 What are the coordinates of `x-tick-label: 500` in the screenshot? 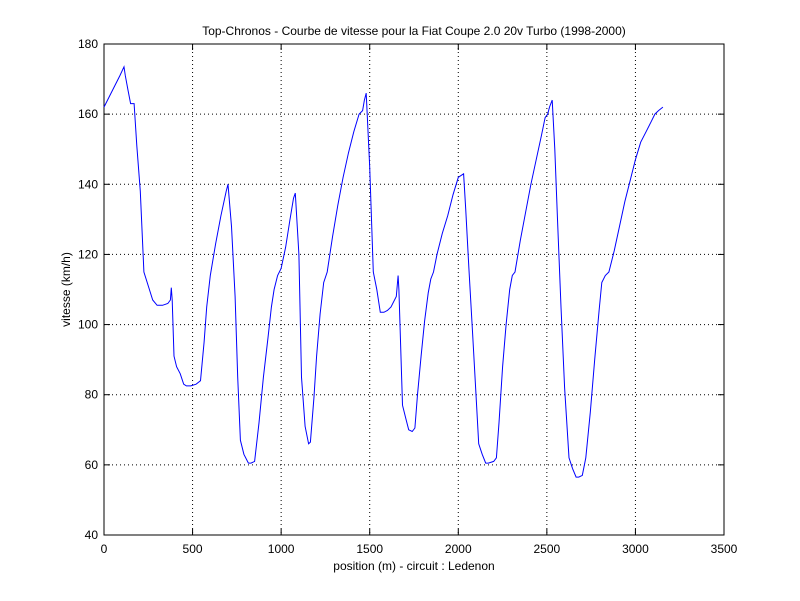 It's located at (193, 549).